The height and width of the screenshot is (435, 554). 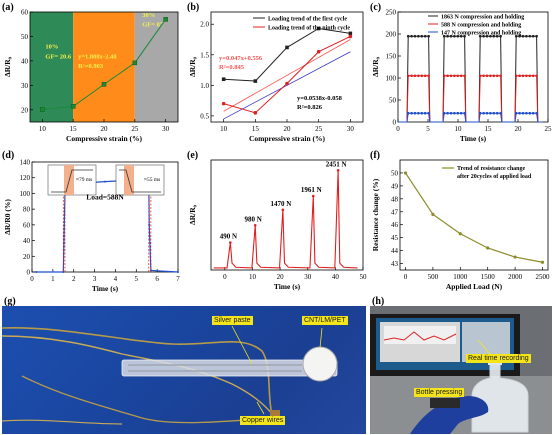 What do you see at coordinates (543, 277) in the screenshot?
I see `x-tick-label: 2500` at bounding box center [543, 277].